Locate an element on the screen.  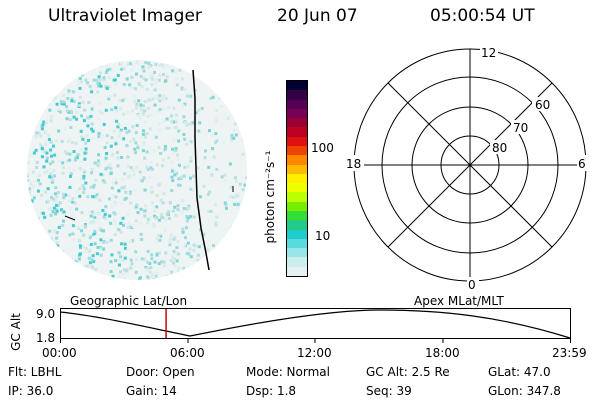
colorbar is located at coordinates (297, 178).